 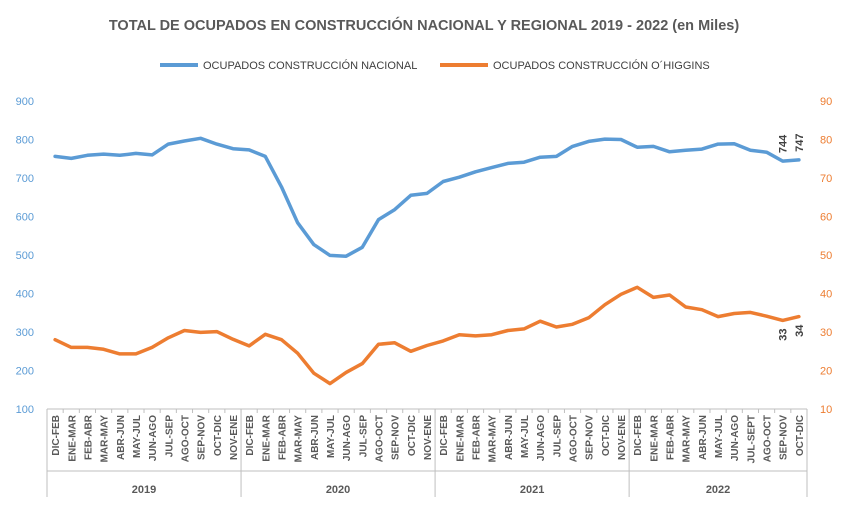 I want to click on group-label: 2019, so click(x=144, y=490).